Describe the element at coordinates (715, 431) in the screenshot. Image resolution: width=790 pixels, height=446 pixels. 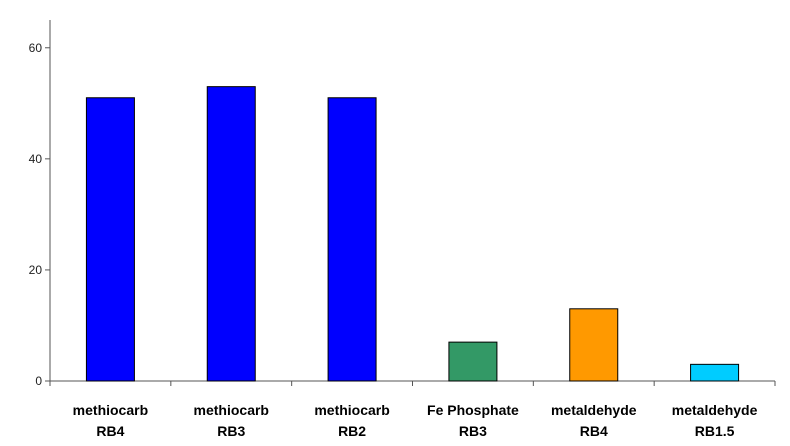
I see `x-tick-label: RB1.5` at that location.